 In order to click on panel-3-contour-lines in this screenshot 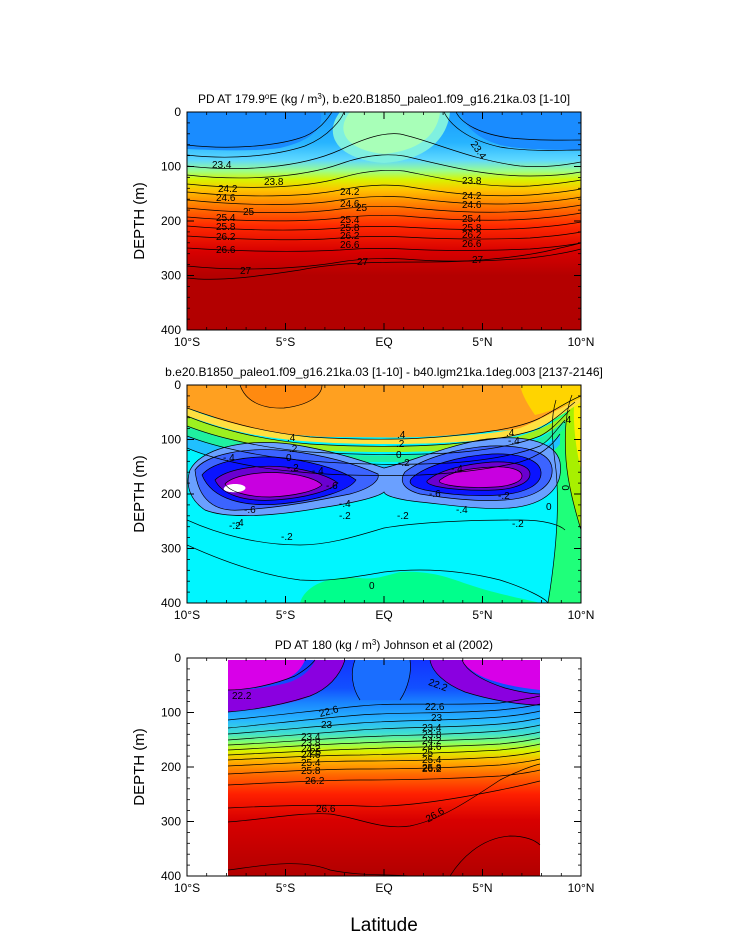, I will do `click(384, 767)`.